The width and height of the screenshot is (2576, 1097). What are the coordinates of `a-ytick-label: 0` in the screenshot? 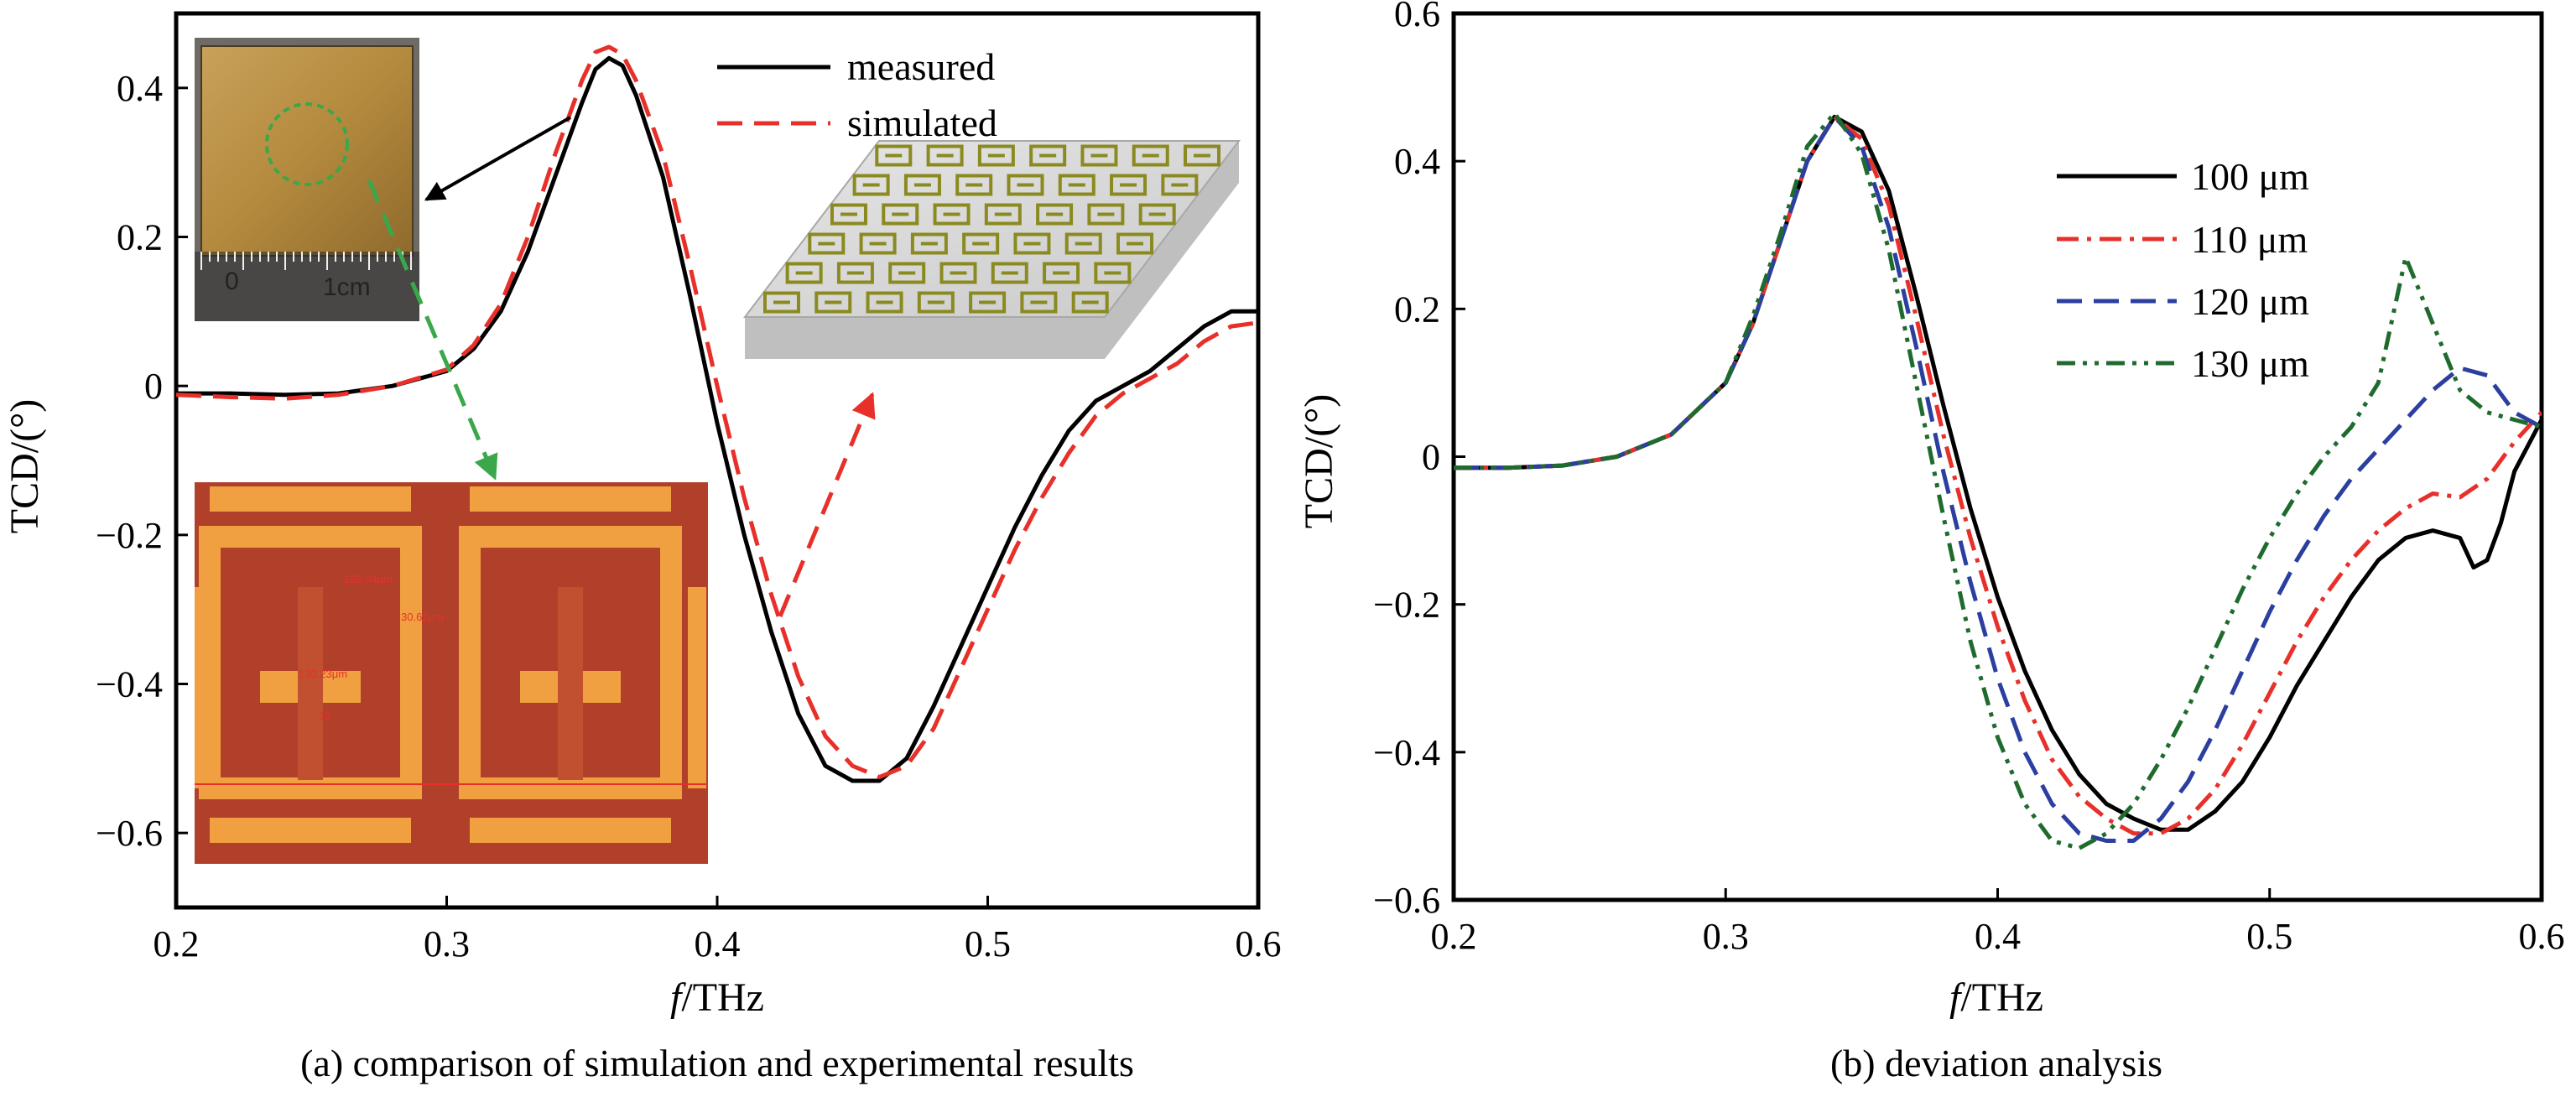 It's located at (153, 386).